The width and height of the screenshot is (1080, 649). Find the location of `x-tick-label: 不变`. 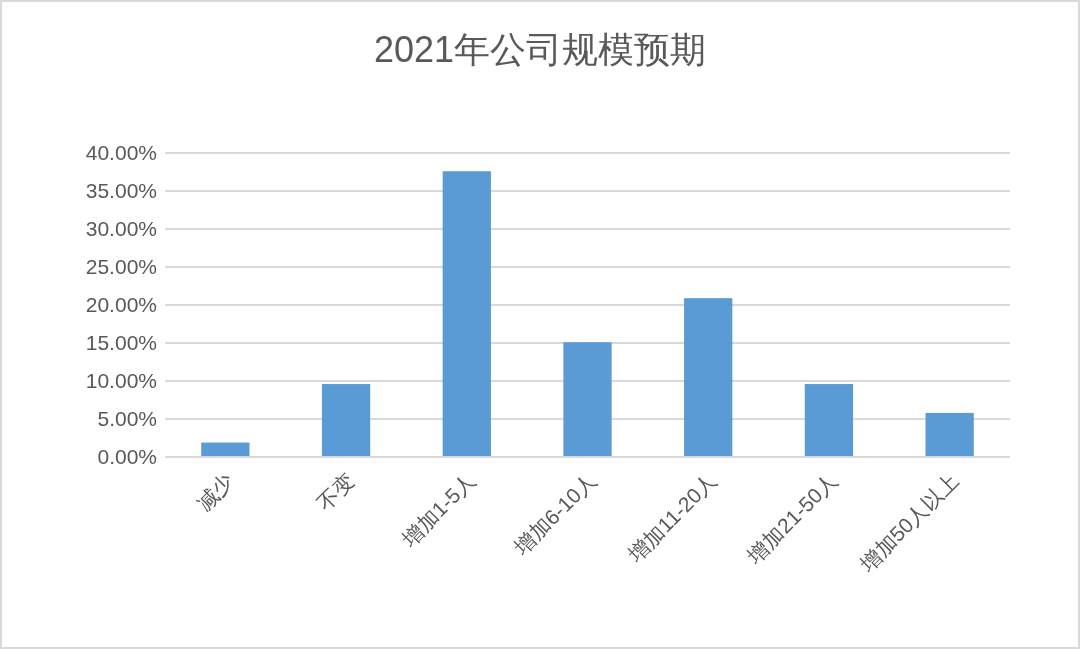

x-tick-label: 不变 is located at coordinates (335, 491).